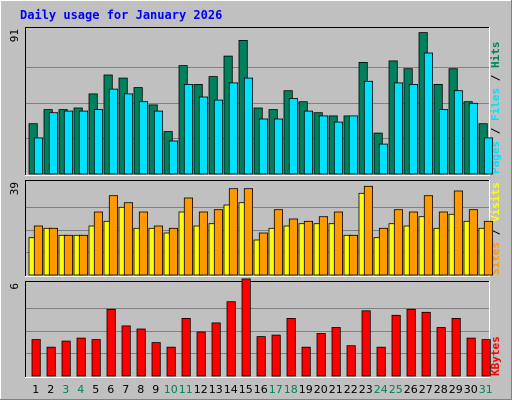  What do you see at coordinates (246, 389) in the screenshot?
I see `x-tick-label: 15` at bounding box center [246, 389].